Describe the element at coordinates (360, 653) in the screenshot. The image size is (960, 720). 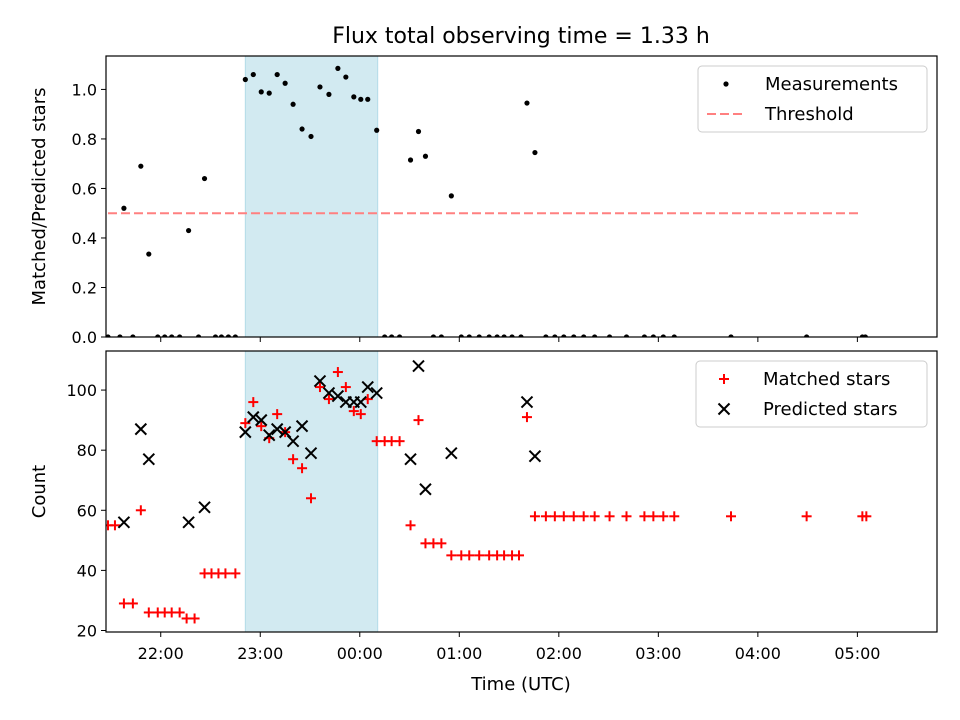
I see `x-tick-label: 00:00` at that location.